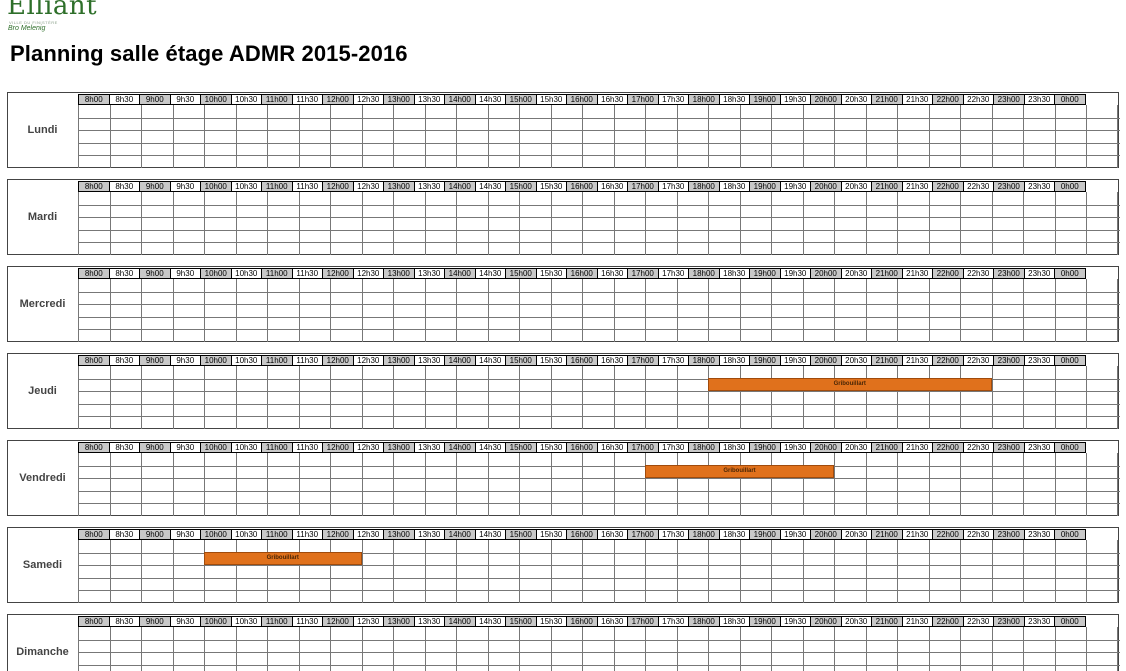 The image size is (1126, 671). I want to click on time-slot-header: 16h00, so click(582, 99).